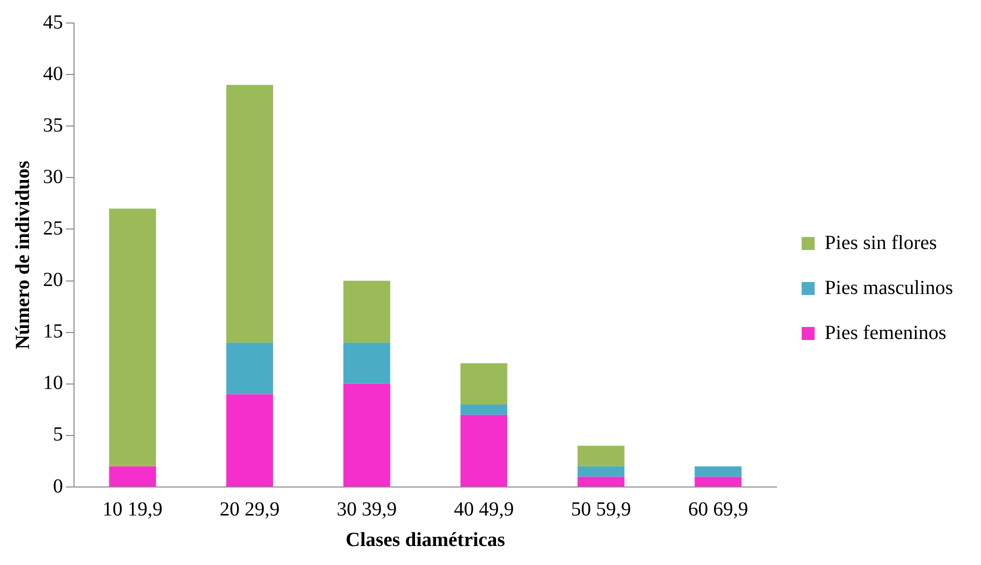  Describe the element at coordinates (718, 509) in the screenshot. I see `x-tick-label: 60 69,9` at that location.